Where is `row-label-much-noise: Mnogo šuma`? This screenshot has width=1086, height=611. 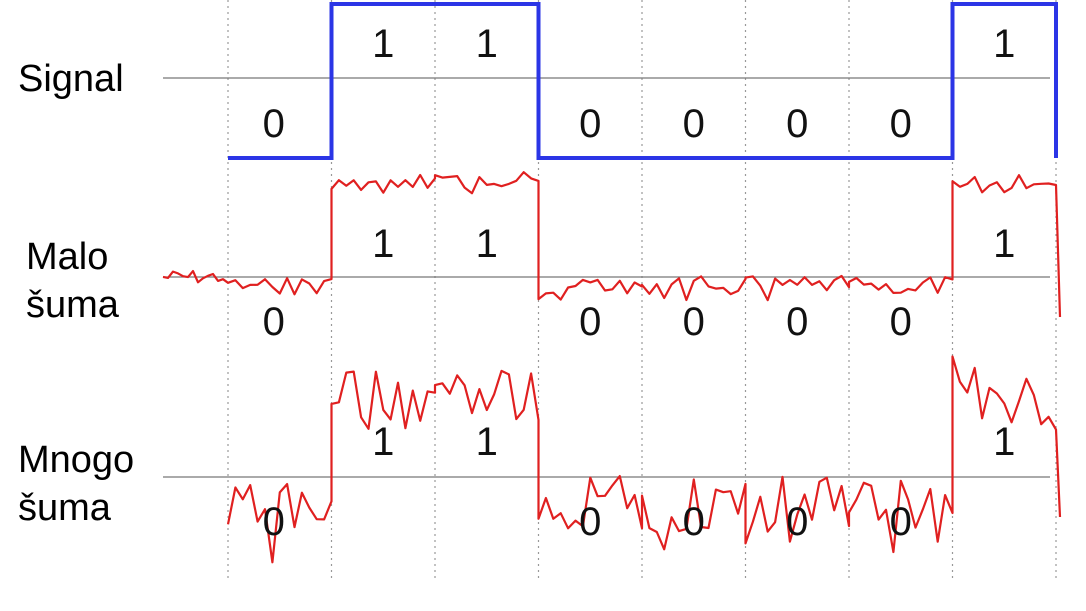 row-label-much-noise: Mnogo šuma is located at coordinates (76, 484).